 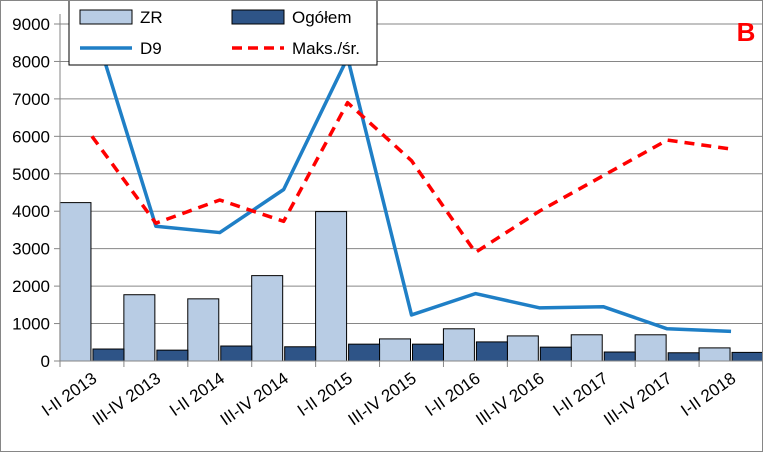 What do you see at coordinates (258, 17) in the screenshot?
I see `legend-swatch-Ogółem` at bounding box center [258, 17].